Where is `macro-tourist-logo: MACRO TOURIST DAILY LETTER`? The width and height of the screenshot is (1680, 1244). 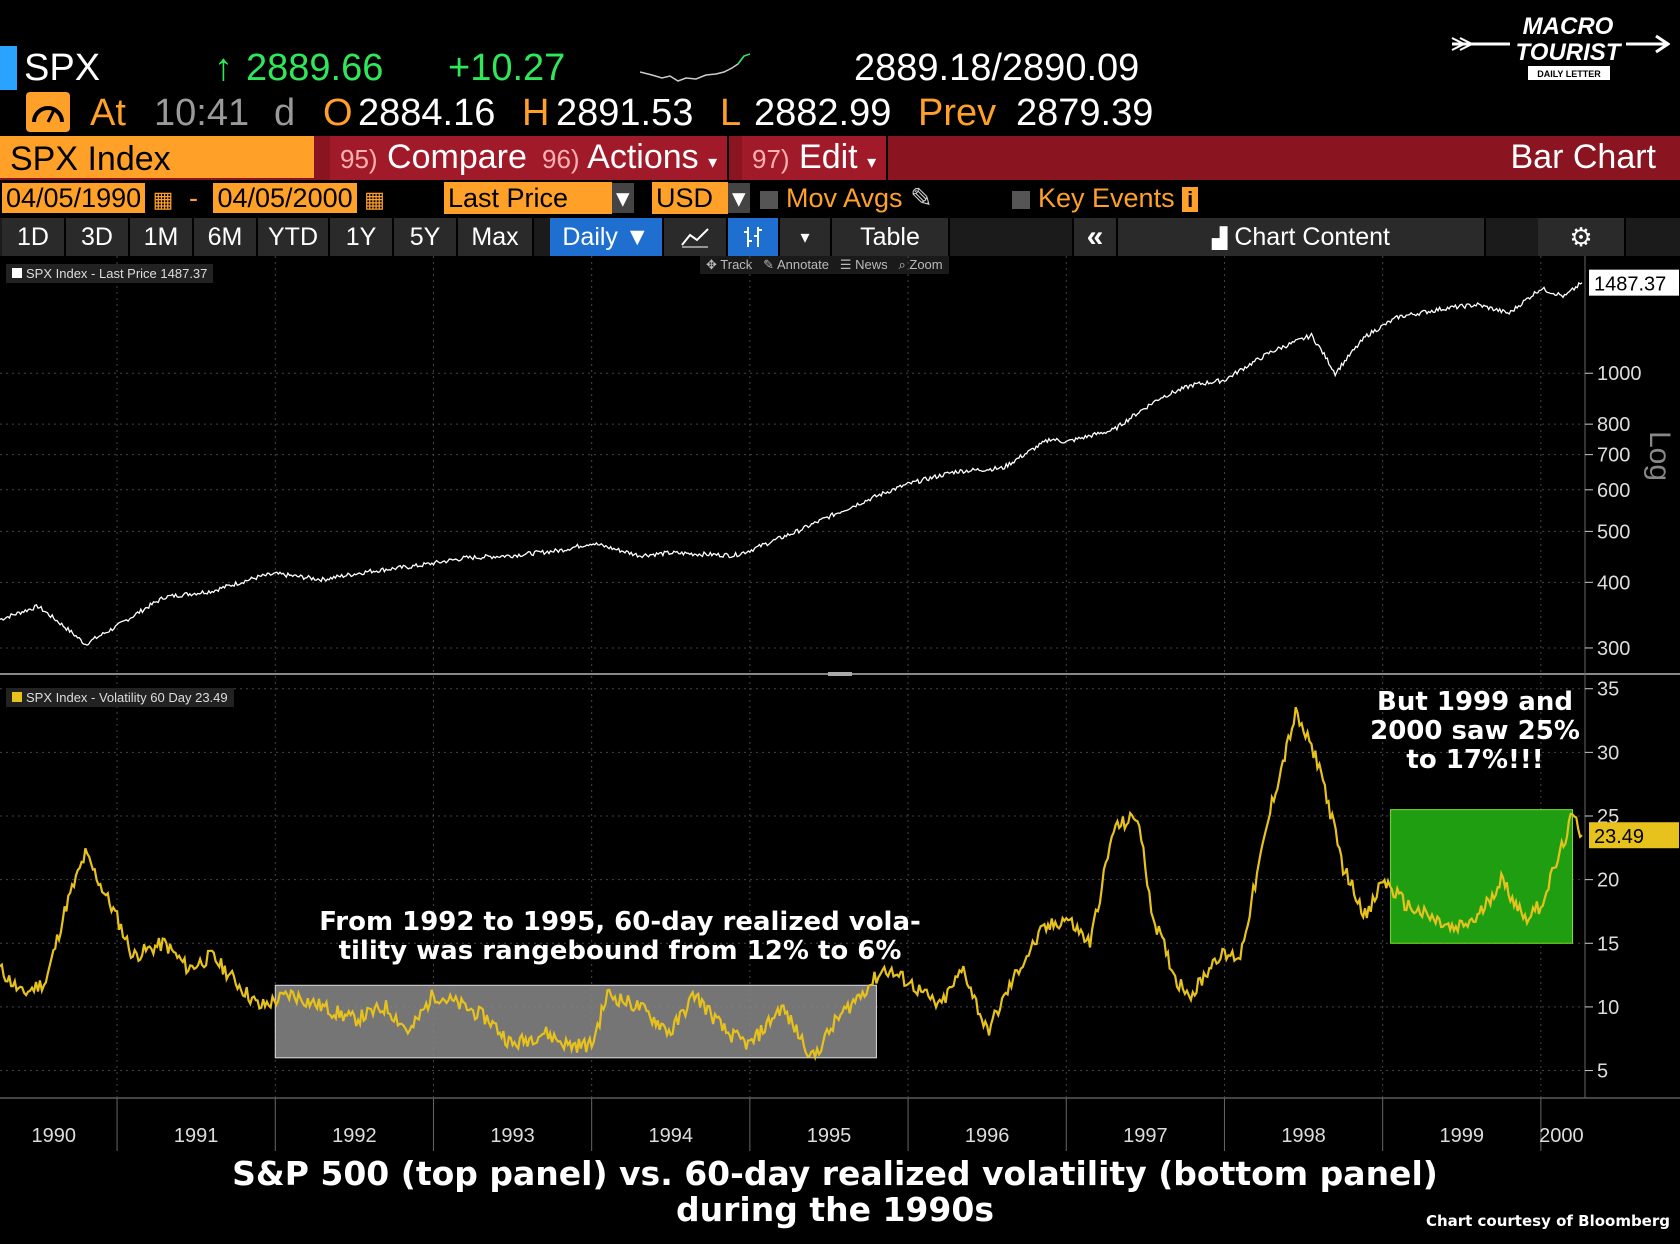 macro-tourist-logo: MACRO TOURIST DAILY LETTER is located at coordinates (1560, 48).